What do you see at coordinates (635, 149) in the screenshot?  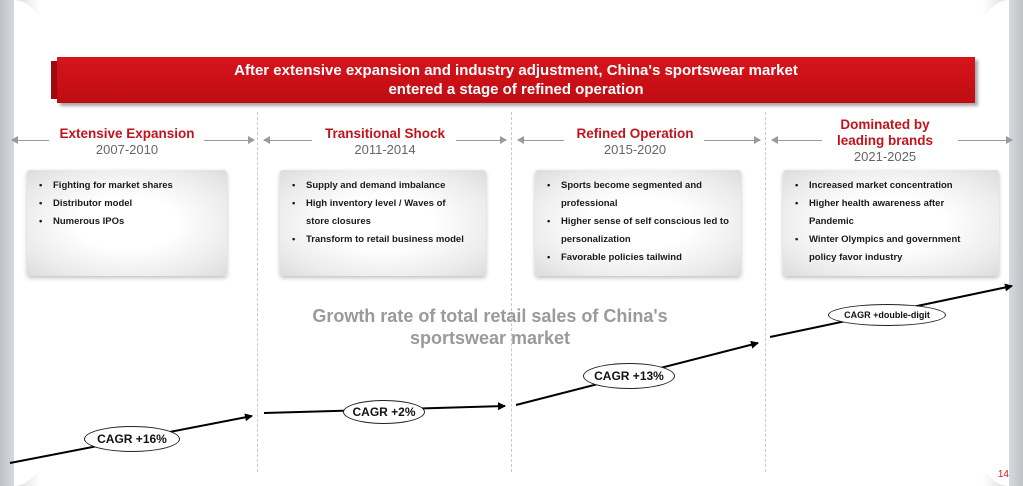 I see `phase-years: 2015-2020` at bounding box center [635, 149].